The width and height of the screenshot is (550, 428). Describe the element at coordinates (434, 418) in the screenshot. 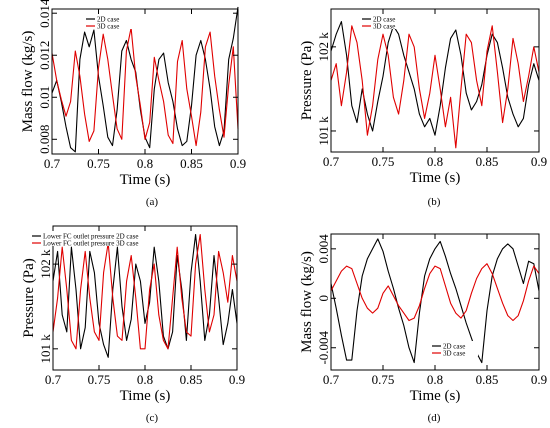

I see `panel-4-caption-tag: (d)` at that location.